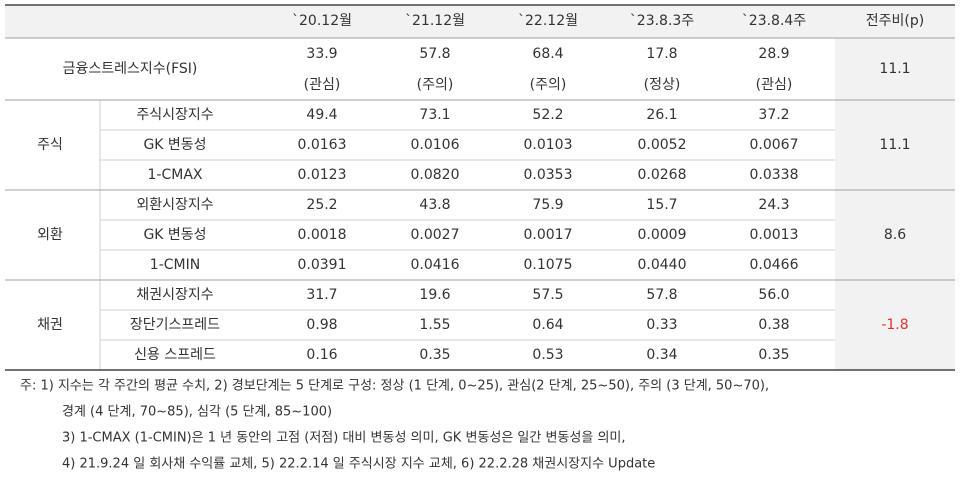  What do you see at coordinates (435, 21) in the screenshot?
I see `column-header: `21.12월` at bounding box center [435, 21].